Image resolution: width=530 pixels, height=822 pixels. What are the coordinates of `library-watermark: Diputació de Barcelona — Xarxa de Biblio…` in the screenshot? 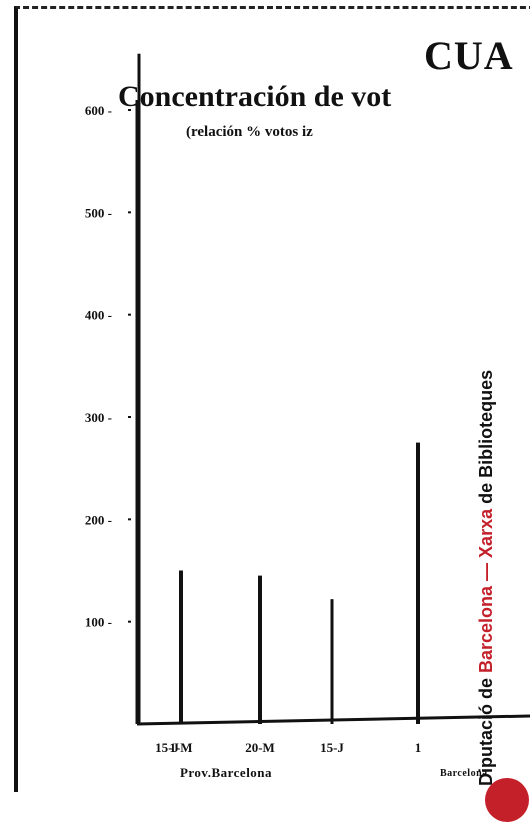 It's located at (486, 578).